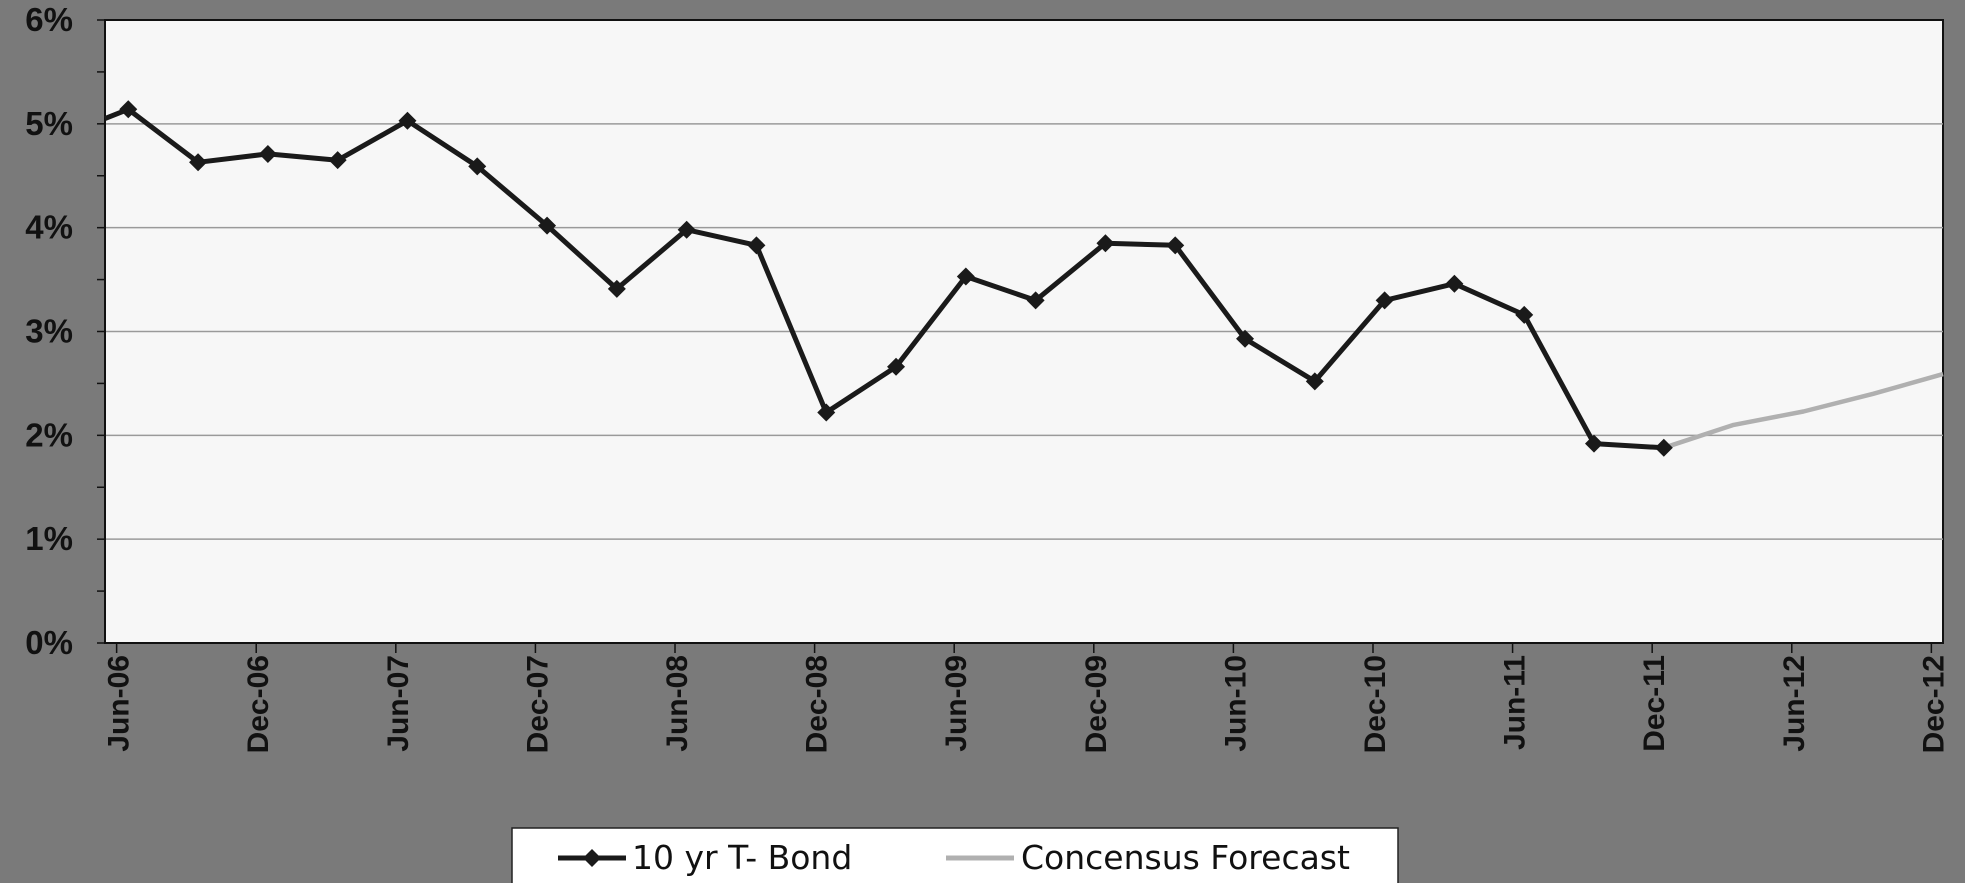 This screenshot has height=883, width=1965. I want to click on x-tick-label: Jun-07, so click(398, 703).